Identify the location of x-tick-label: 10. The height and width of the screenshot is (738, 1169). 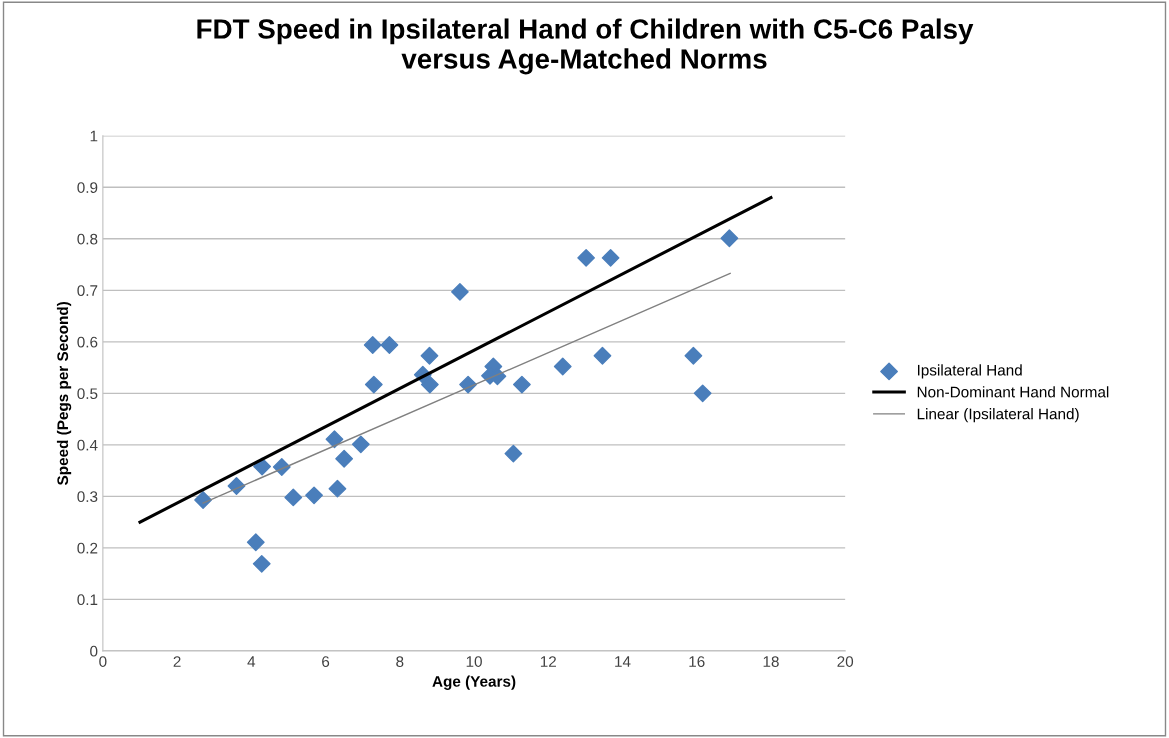
(474, 661).